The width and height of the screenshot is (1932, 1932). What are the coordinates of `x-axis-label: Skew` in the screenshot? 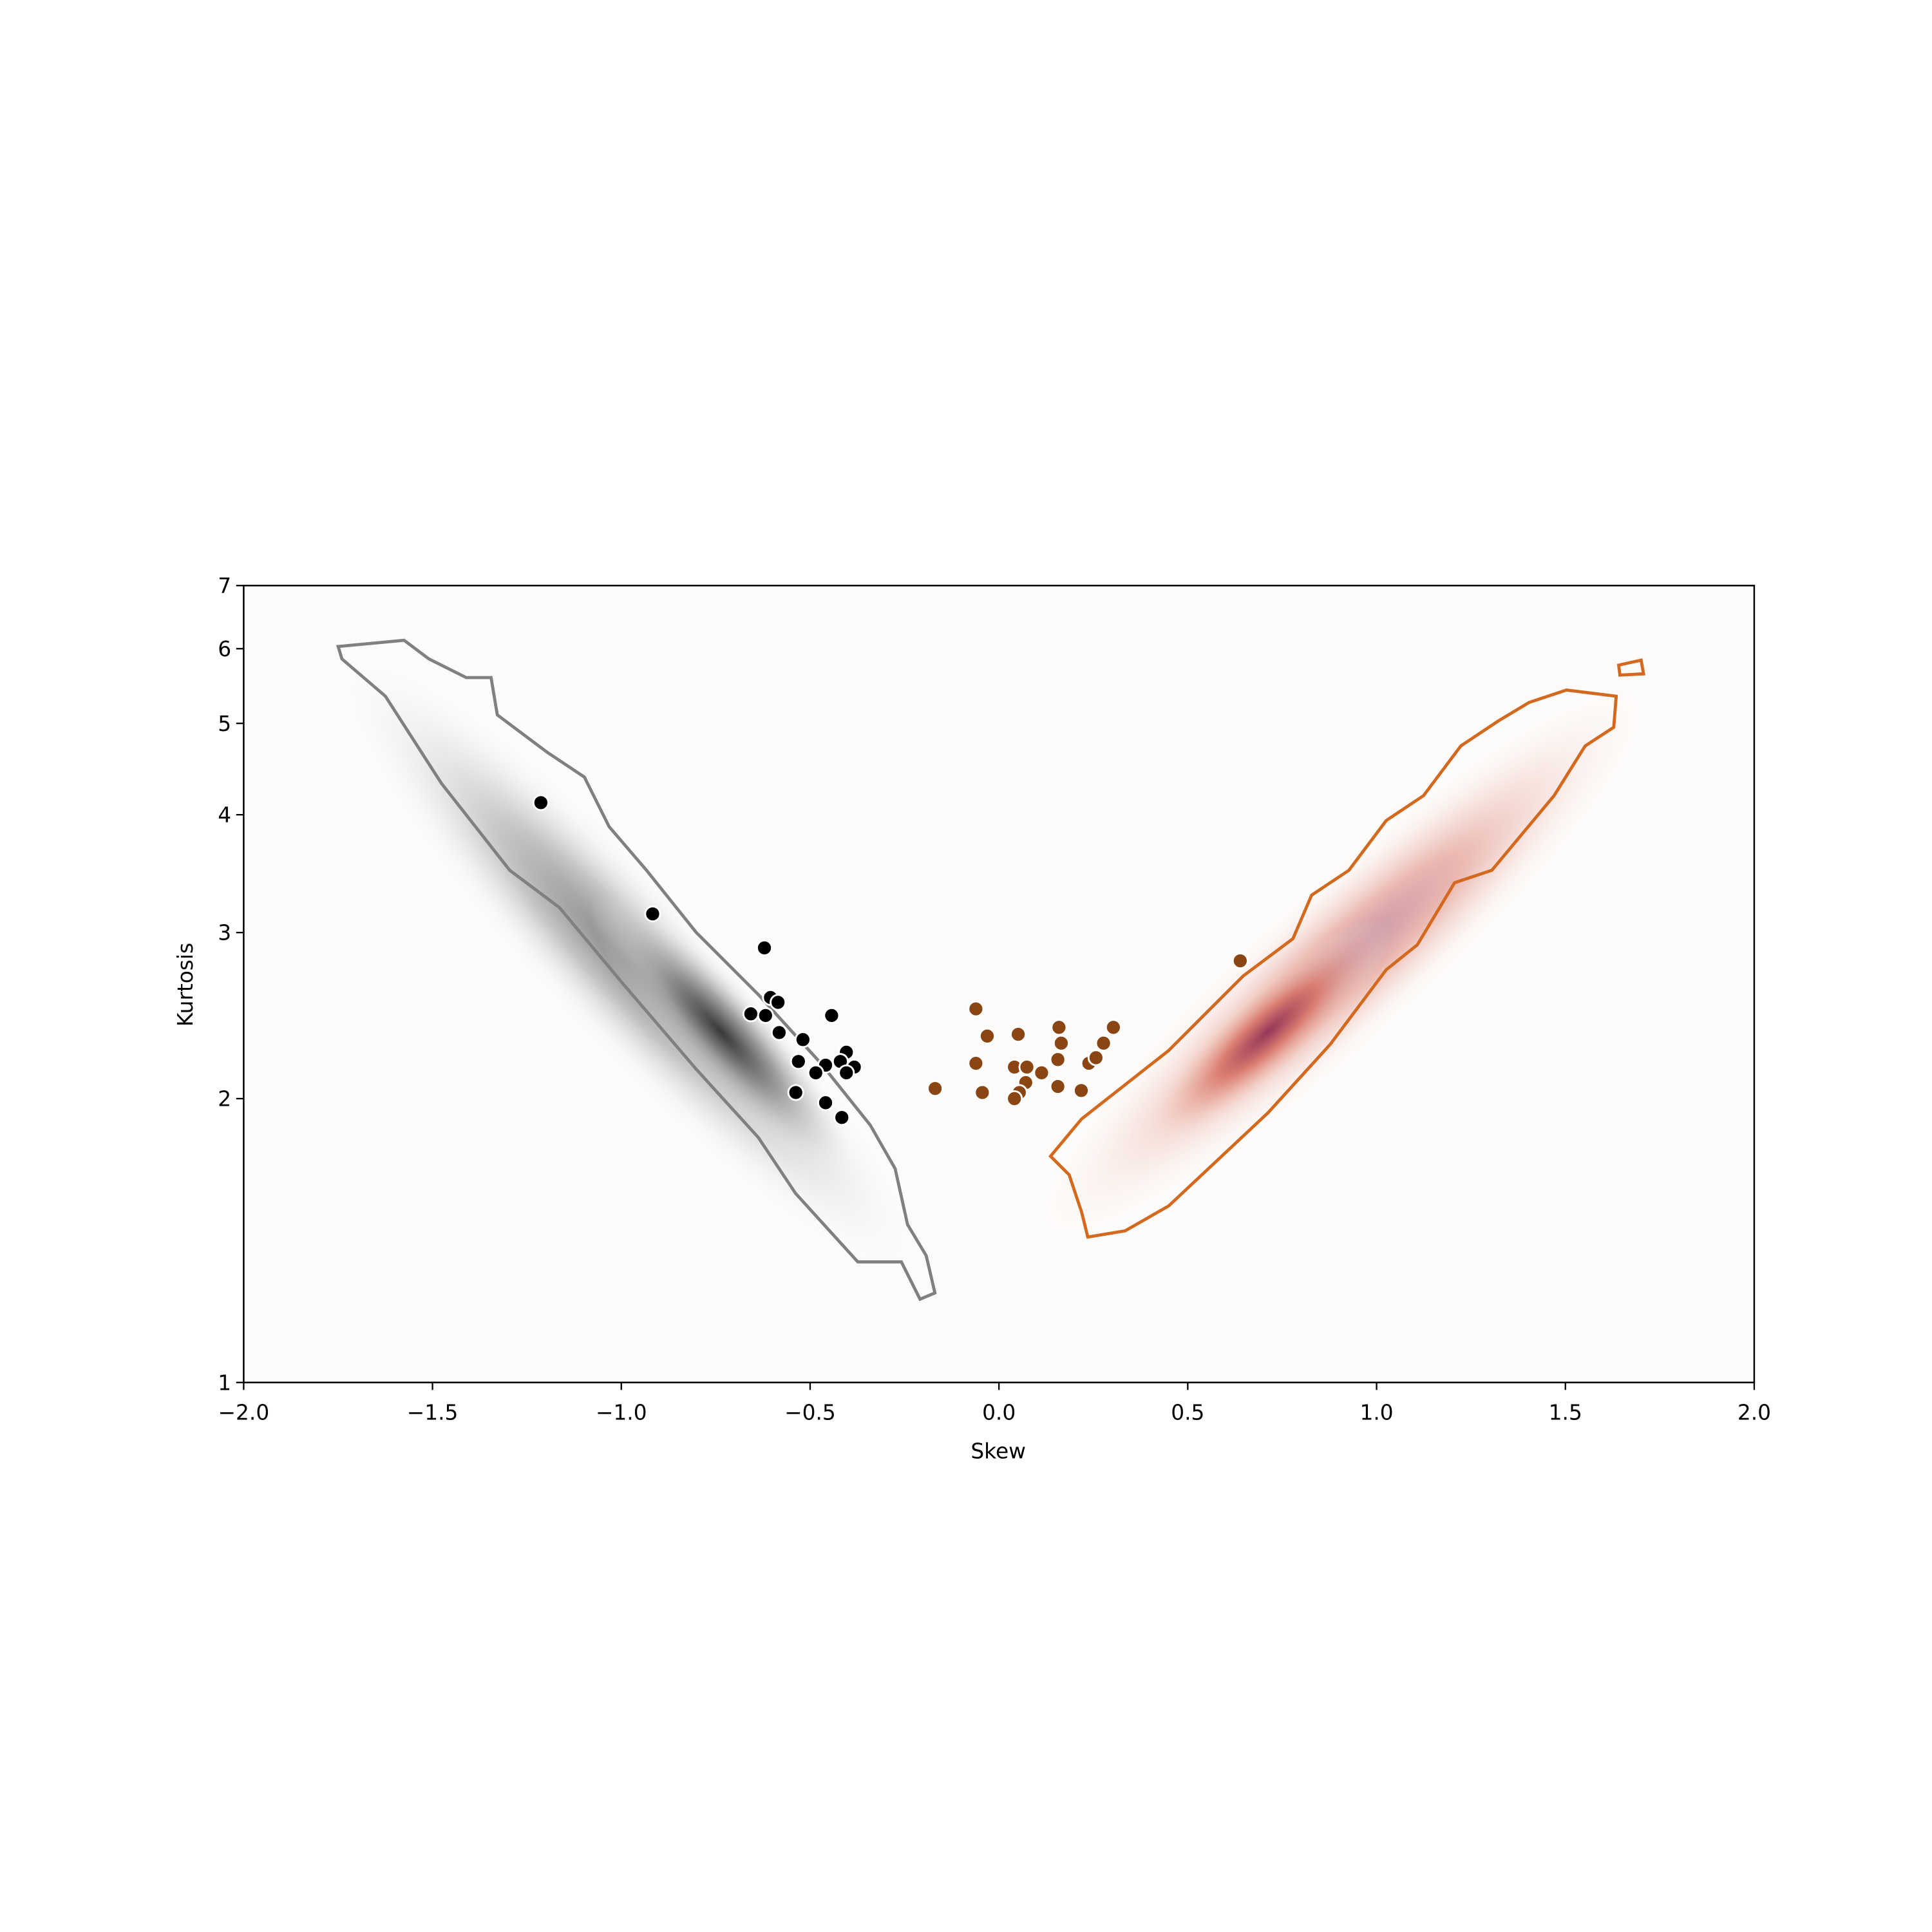 It's located at (999, 1451).